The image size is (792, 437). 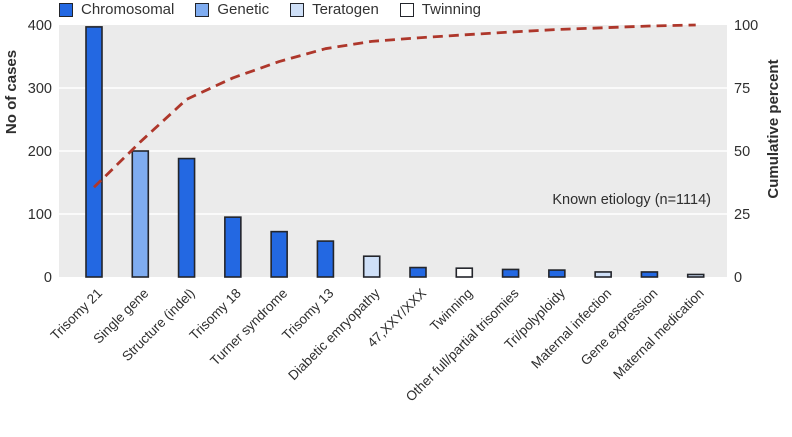 What do you see at coordinates (40, 215) in the screenshot?
I see `left-tick-label: 100` at bounding box center [40, 215].